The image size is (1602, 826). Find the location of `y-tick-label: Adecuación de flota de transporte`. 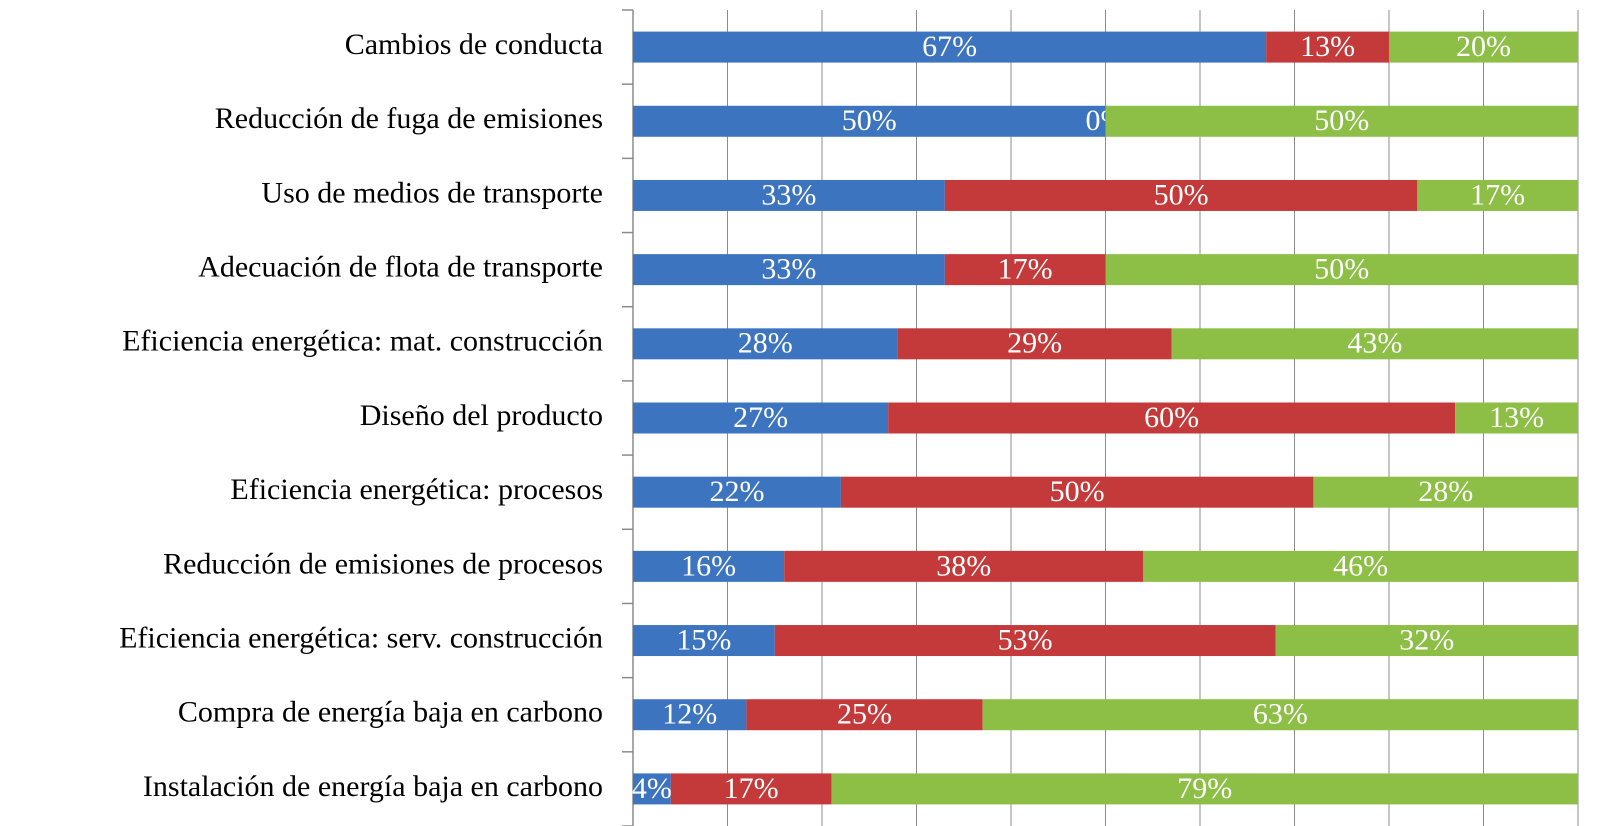

y-tick-label: Adecuación de flota de transporte is located at coordinates (400, 267).